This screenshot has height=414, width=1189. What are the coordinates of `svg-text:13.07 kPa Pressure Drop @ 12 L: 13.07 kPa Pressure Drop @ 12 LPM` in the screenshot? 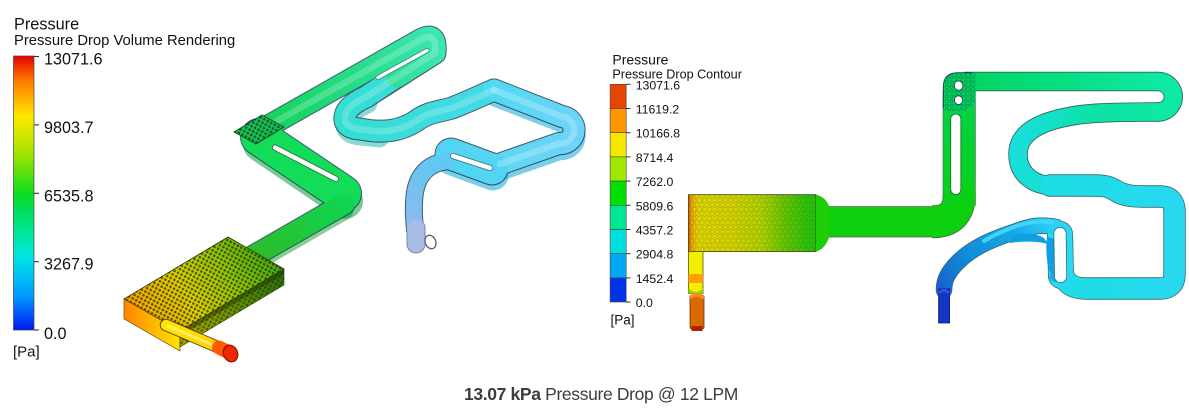 It's located at (601, 394).